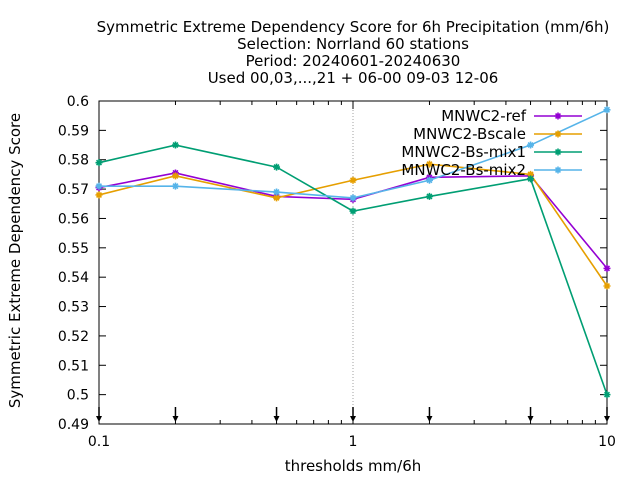 The height and width of the screenshot is (480, 640). Describe the element at coordinates (463, 170) in the screenshot. I see `legend-label: MNWC2-Bs-mix2` at that location.